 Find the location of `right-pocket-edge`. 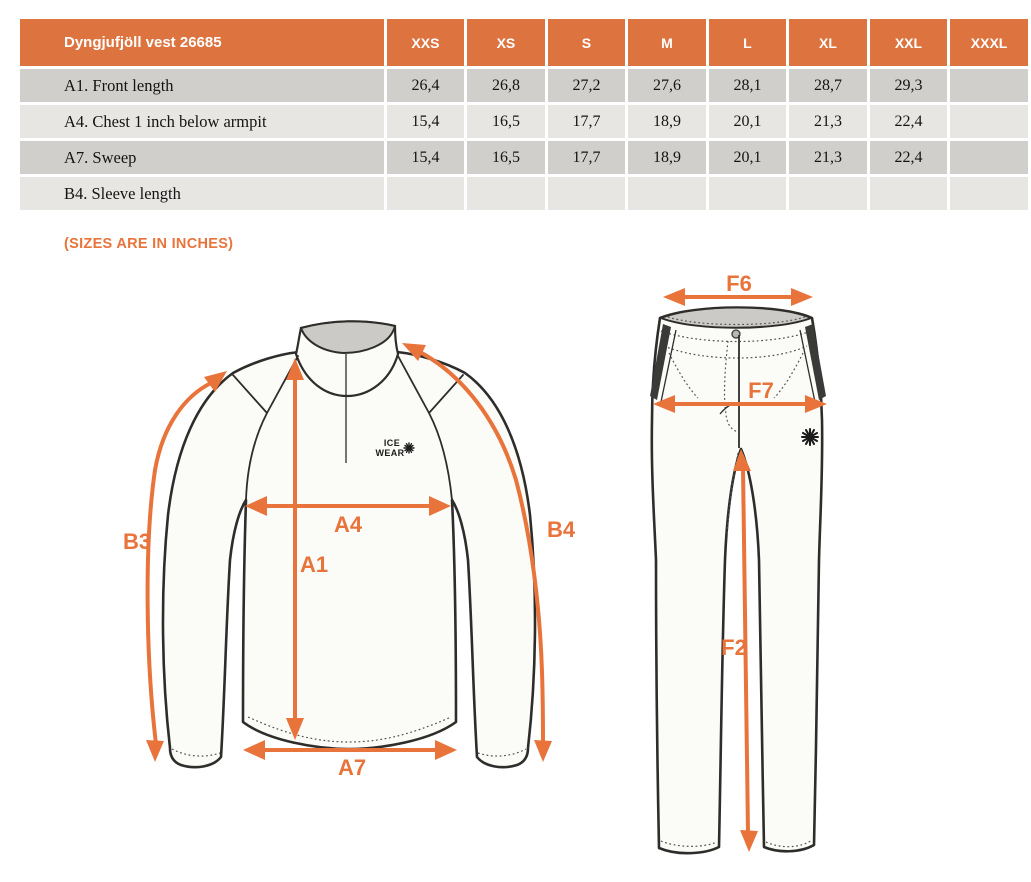

right-pocket-edge is located at coordinates (807, 366).